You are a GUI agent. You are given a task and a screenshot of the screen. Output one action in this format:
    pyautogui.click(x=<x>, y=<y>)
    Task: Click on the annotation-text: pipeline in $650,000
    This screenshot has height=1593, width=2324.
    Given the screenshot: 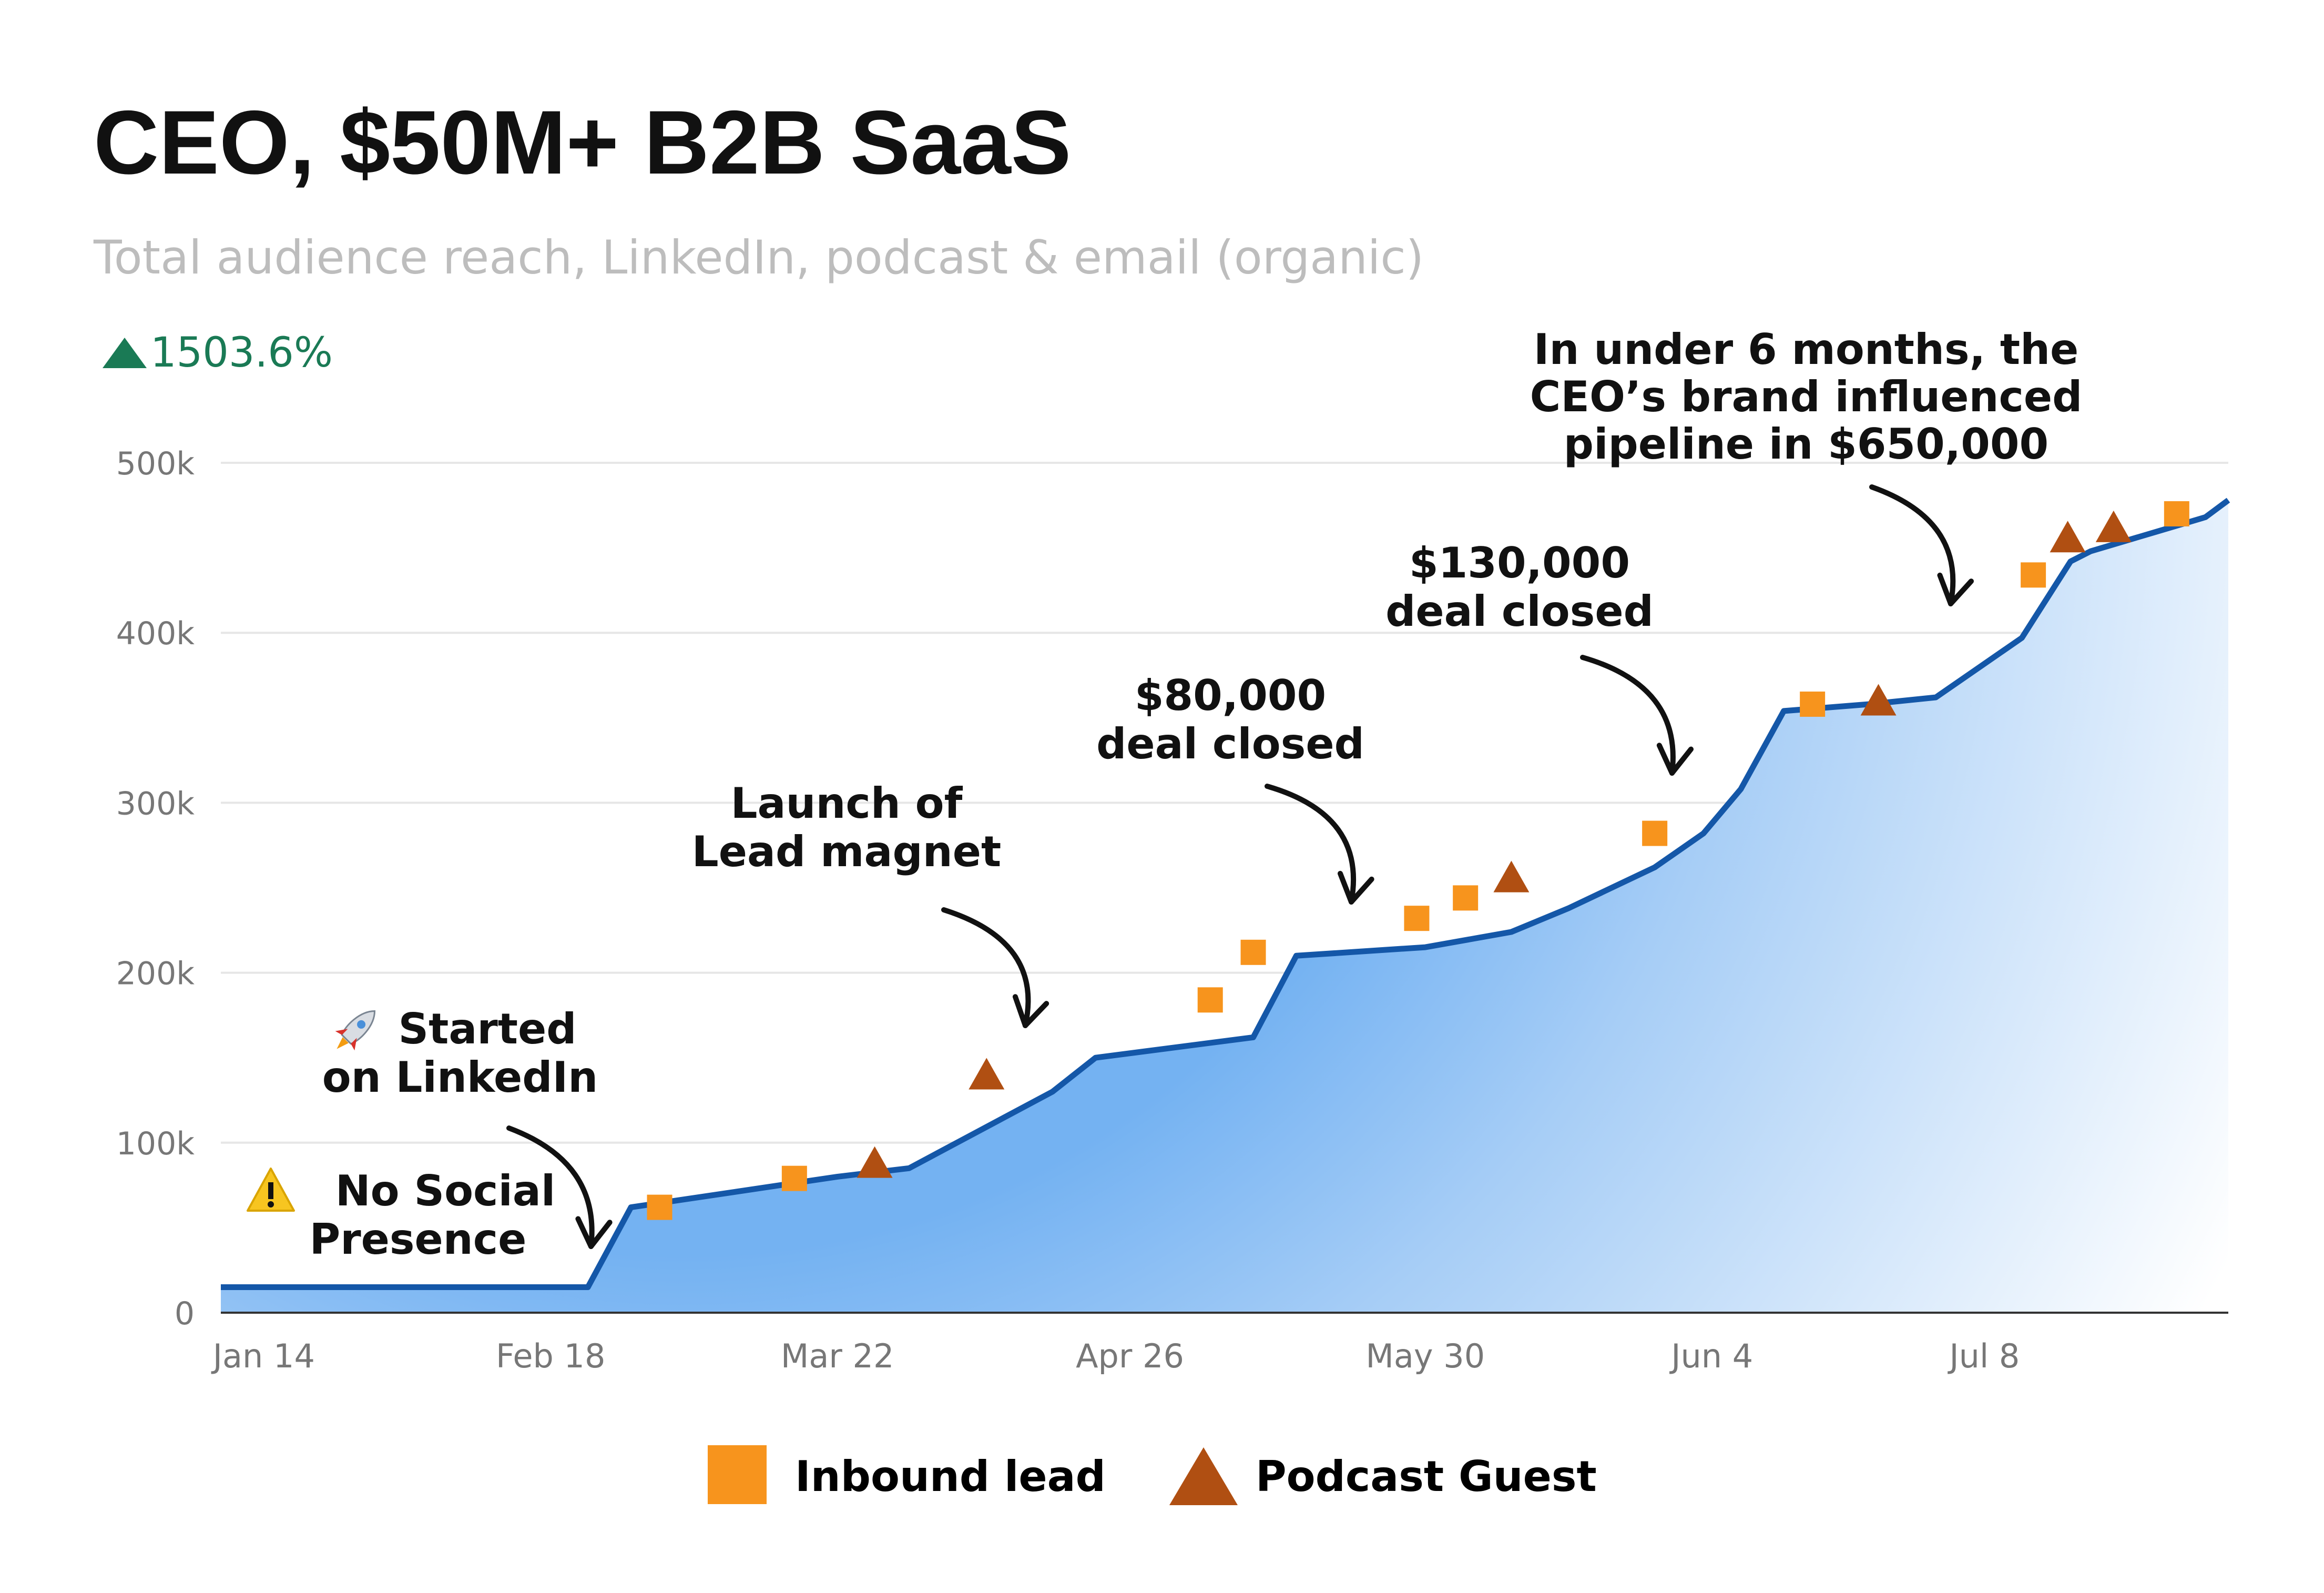 What is the action you would take?
    pyautogui.click(x=1806, y=445)
    